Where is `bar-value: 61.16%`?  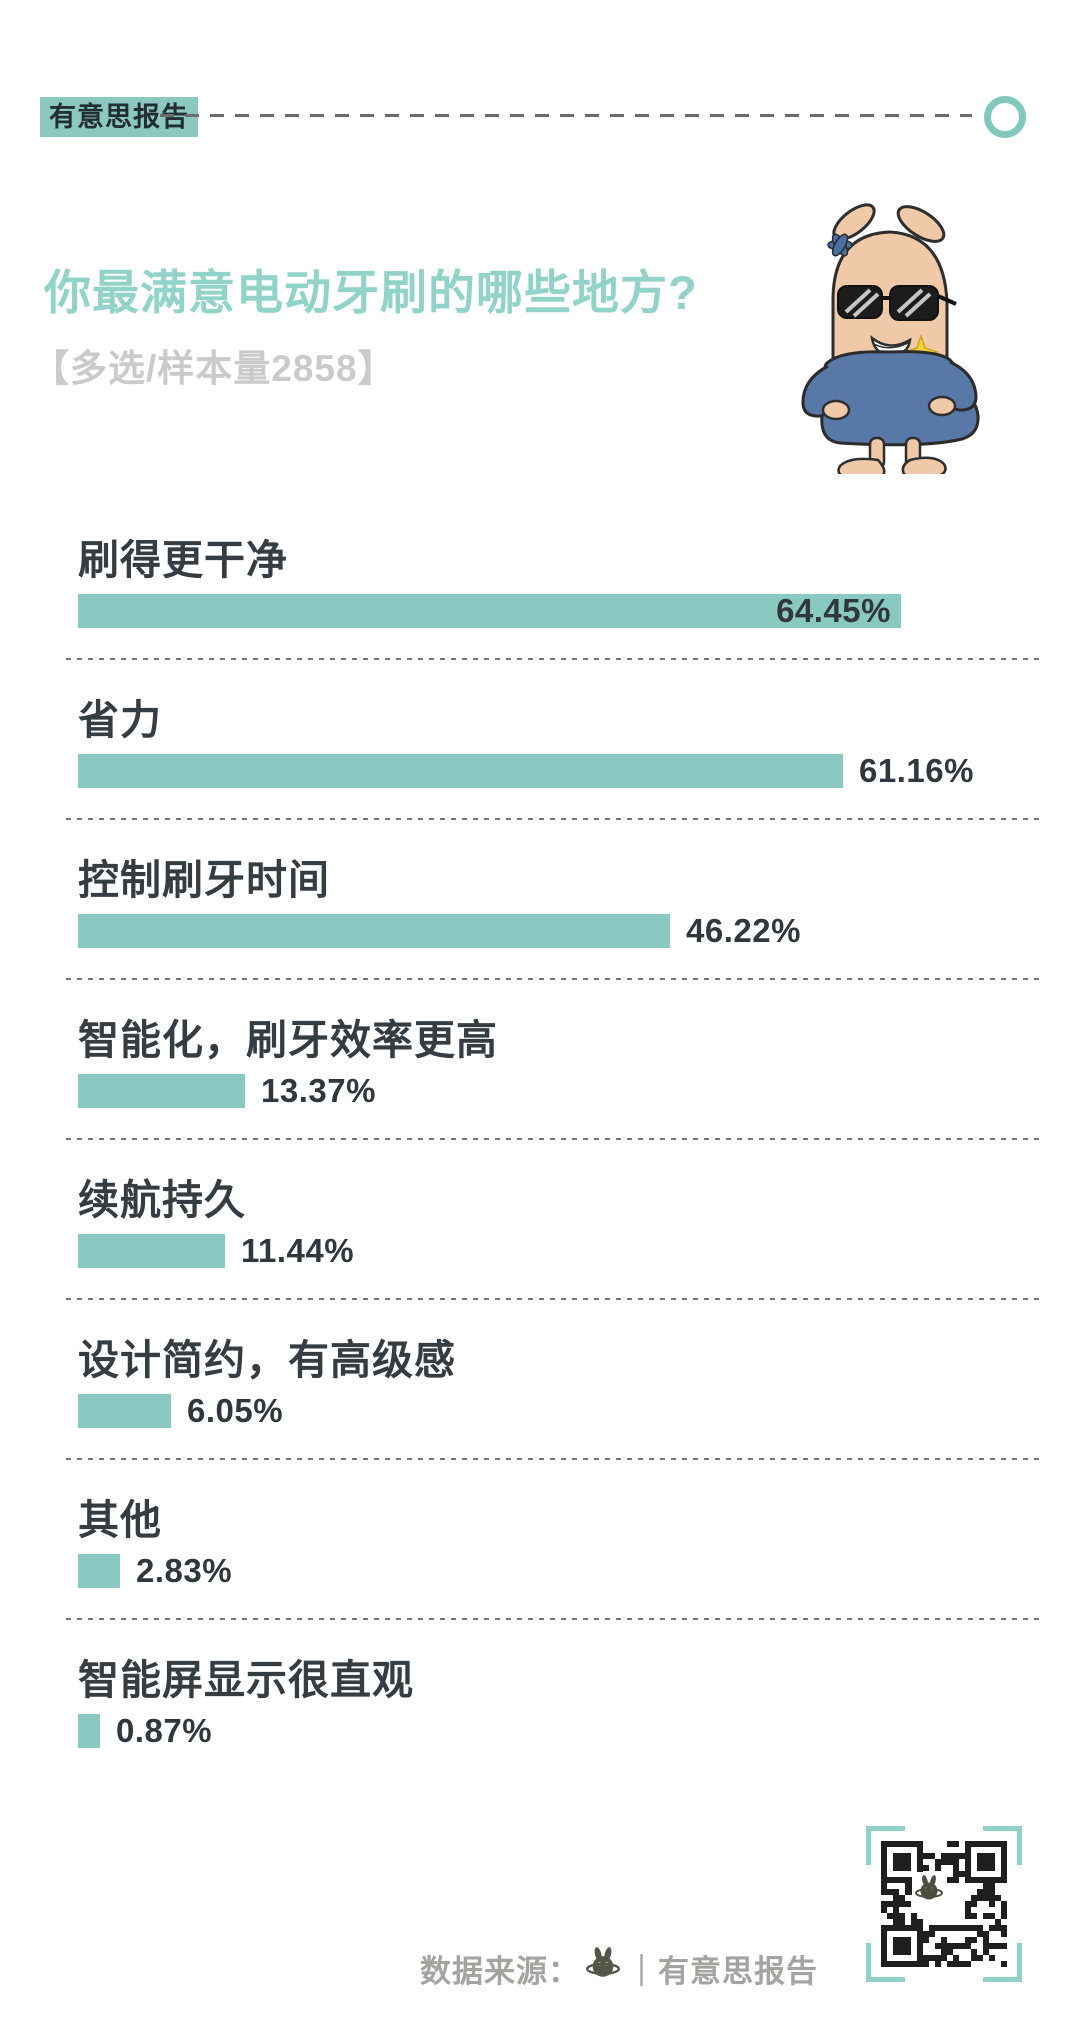 bar-value: 61.16% is located at coordinates (916, 770).